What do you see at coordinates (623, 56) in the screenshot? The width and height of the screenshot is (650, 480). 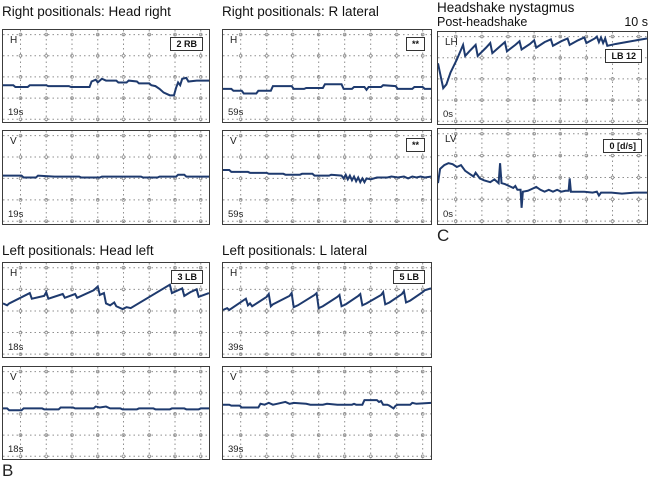 I see `measurement-badge: LB 12` at bounding box center [623, 56].